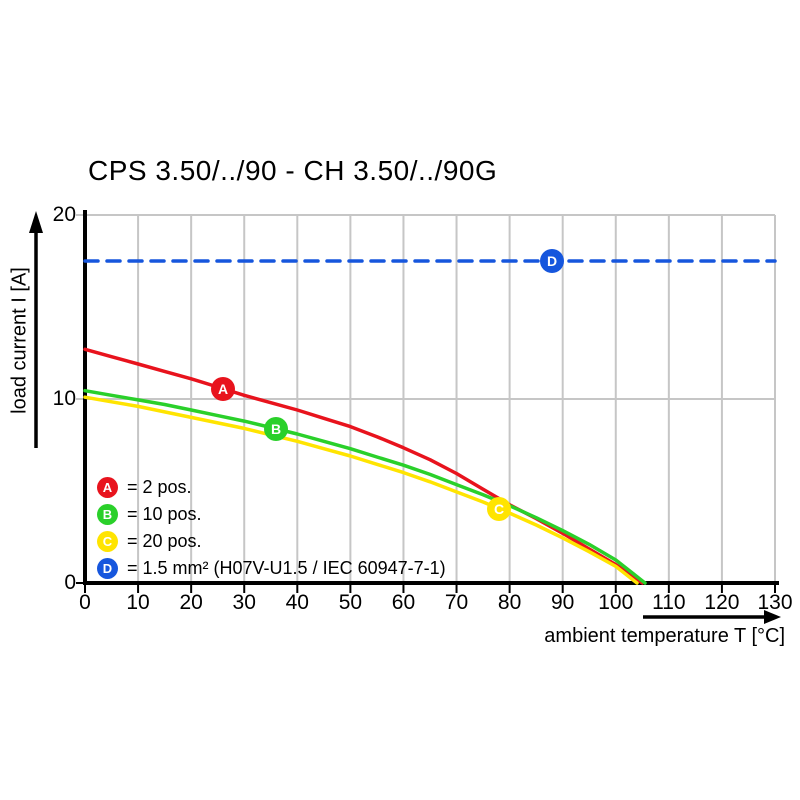 This screenshot has height=800, width=800. I want to click on marker-letter-c: C, so click(499, 509).